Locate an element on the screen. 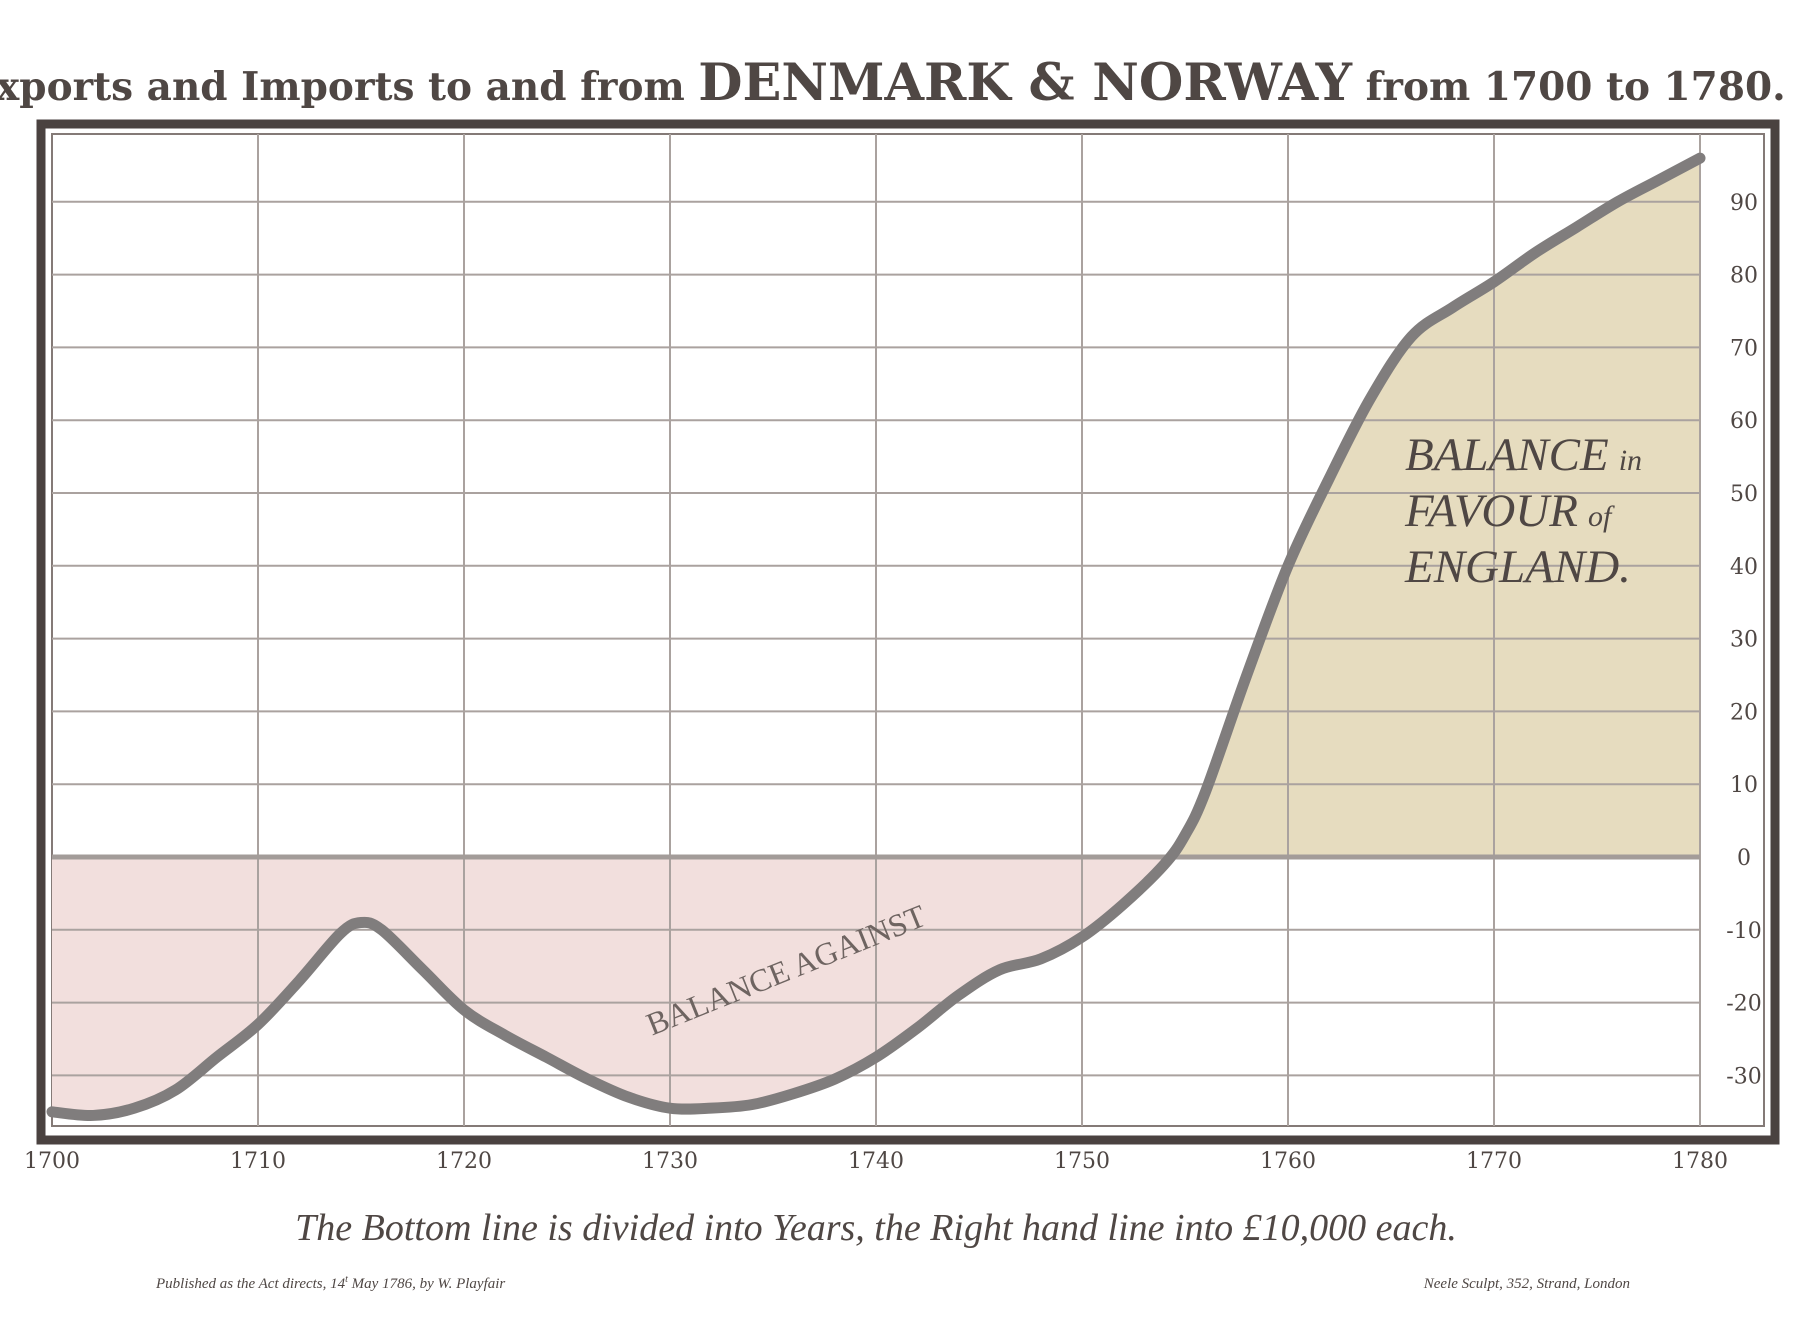  title-prefix: Exports and Imports to and from is located at coordinates (349, 87).